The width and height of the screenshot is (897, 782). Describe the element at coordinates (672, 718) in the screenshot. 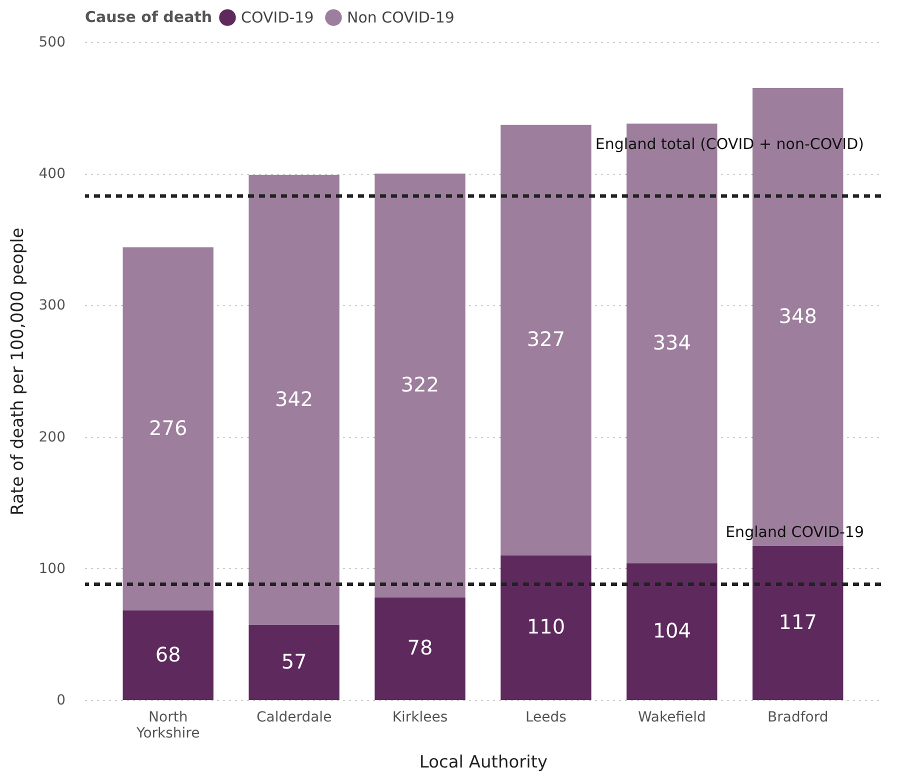

I see `x-tick-label: Wakefield` at that location.